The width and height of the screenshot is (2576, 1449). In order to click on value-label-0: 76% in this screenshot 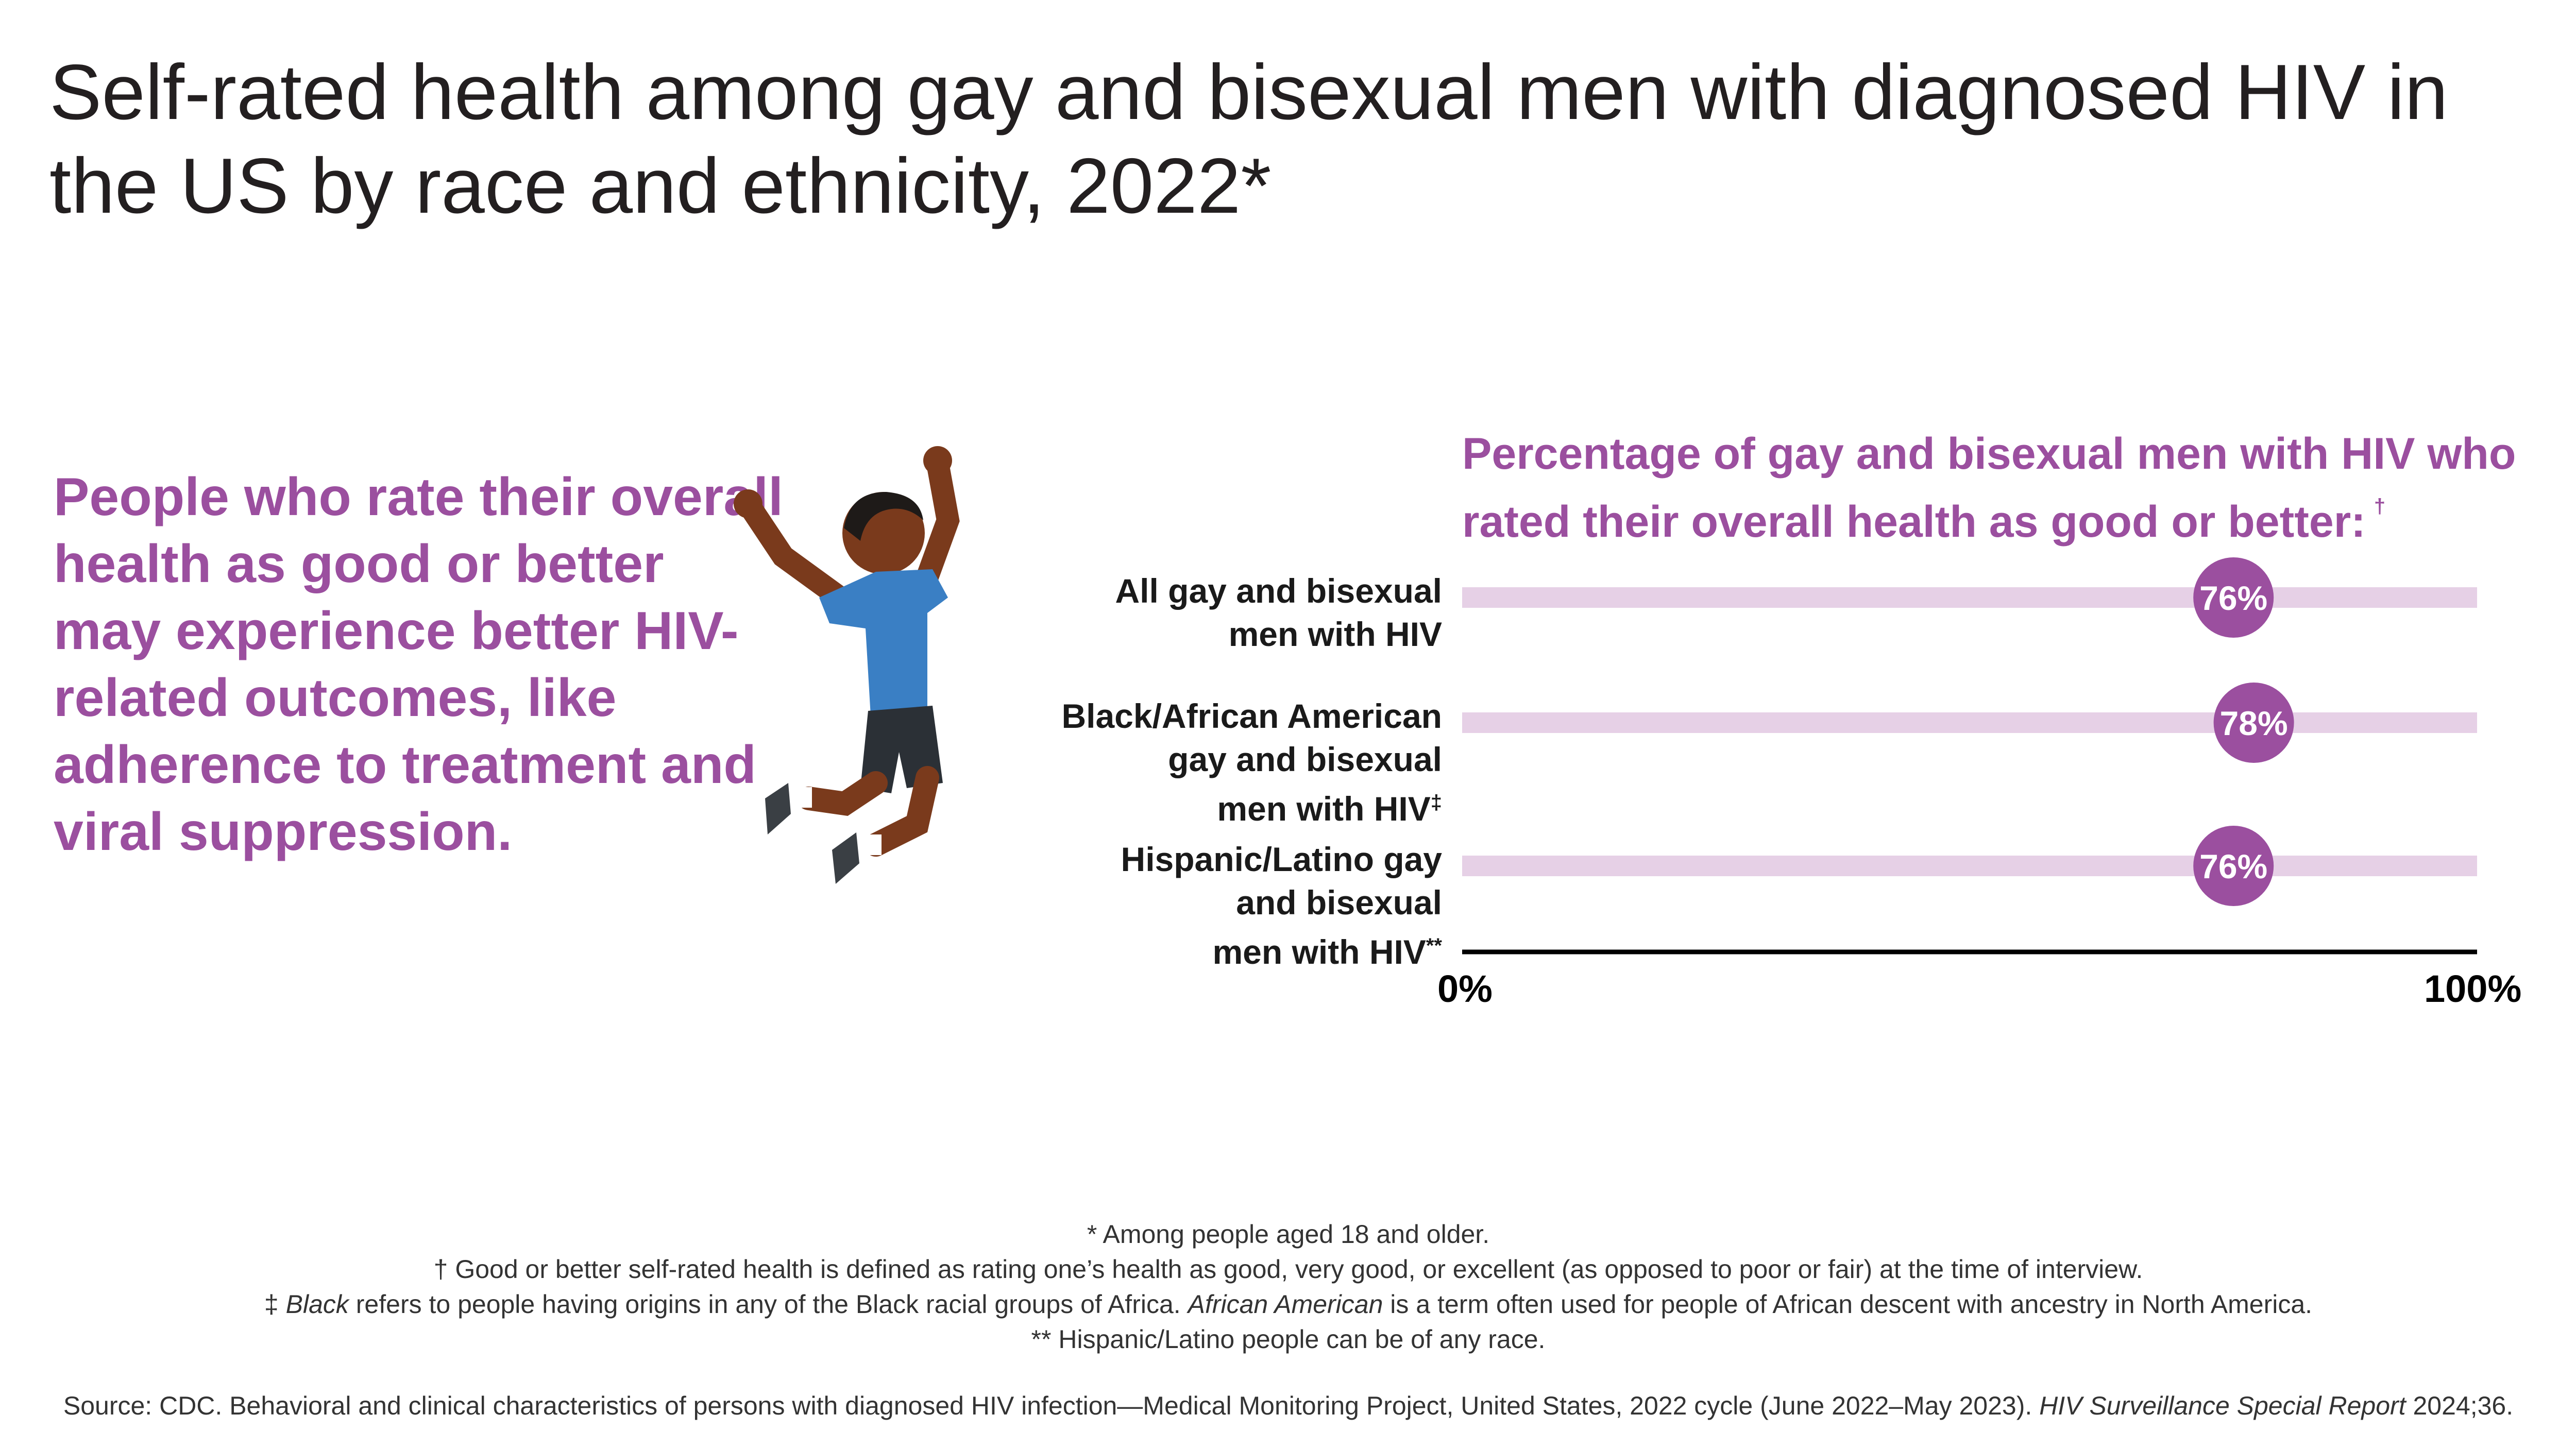, I will do `click(2233, 598)`.